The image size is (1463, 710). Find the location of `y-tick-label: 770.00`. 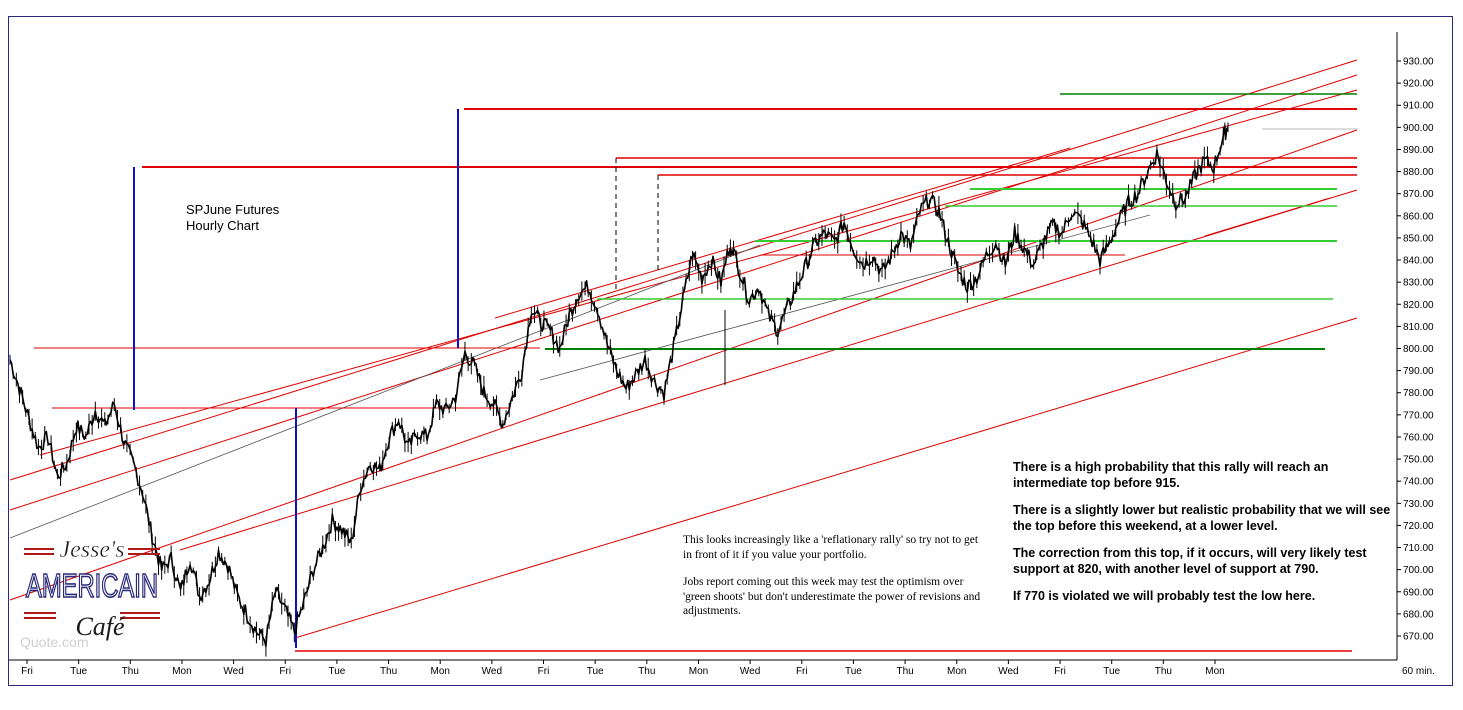

y-tick-label: 770.00 is located at coordinates (1418, 415).